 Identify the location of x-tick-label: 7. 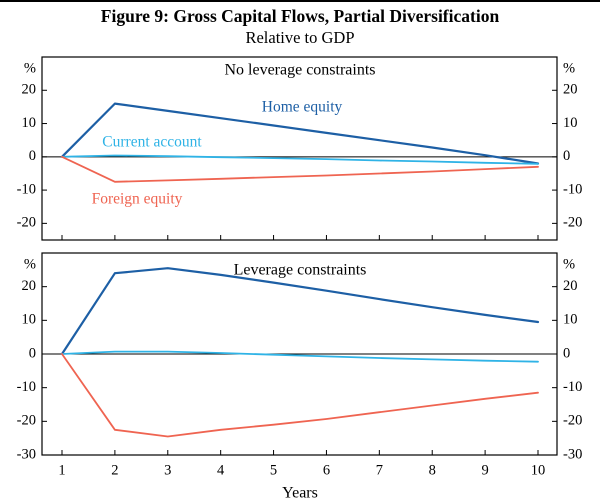
(379, 470).